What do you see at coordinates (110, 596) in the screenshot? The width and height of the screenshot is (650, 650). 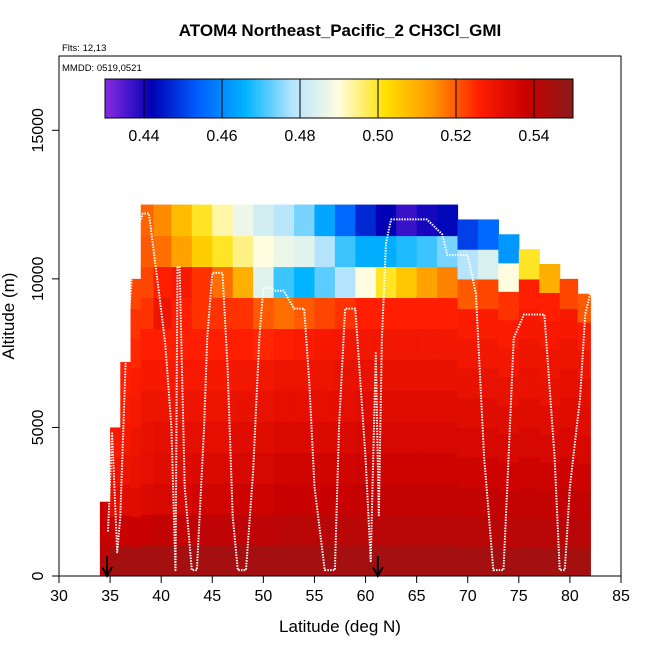 I see `x-tick-label: 35` at bounding box center [110, 596].